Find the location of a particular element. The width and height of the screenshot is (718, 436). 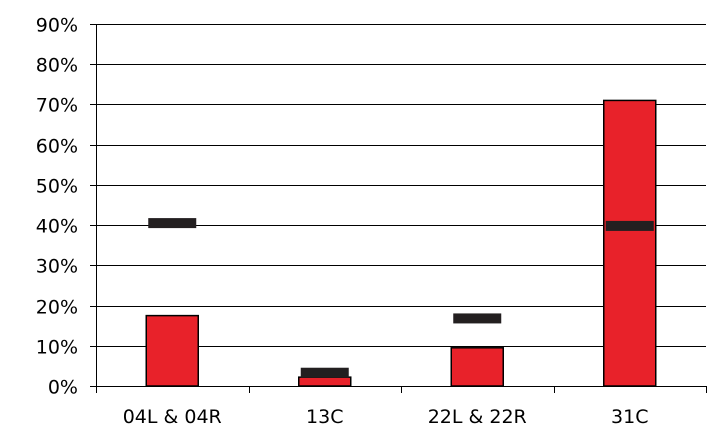

y-tick-label: 70% is located at coordinates (57, 106).